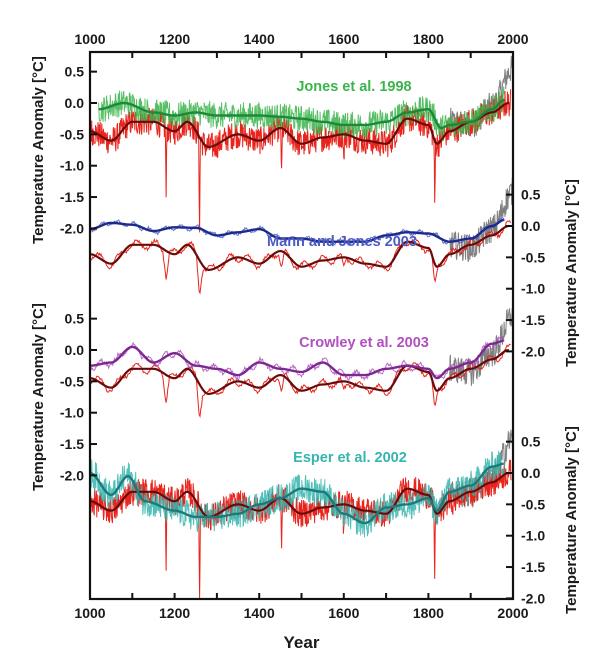 The image size is (600, 665). What do you see at coordinates (343, 39) in the screenshot?
I see `x-tick-label-top: 1600` at bounding box center [343, 39].